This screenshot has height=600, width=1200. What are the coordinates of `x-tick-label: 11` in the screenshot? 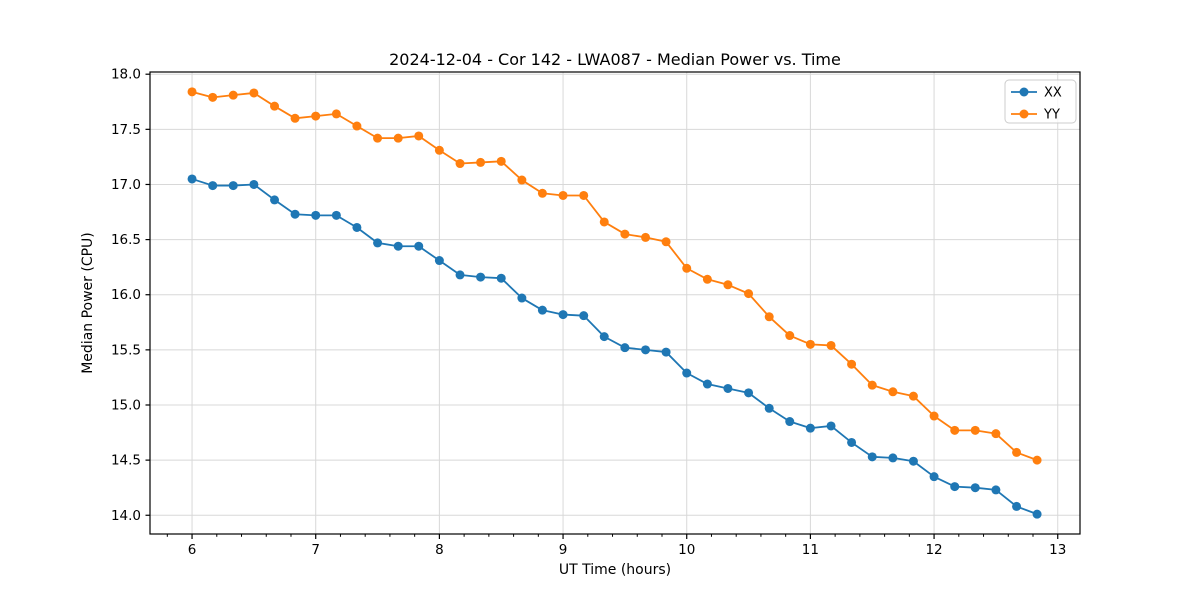 It's located at (810, 550).